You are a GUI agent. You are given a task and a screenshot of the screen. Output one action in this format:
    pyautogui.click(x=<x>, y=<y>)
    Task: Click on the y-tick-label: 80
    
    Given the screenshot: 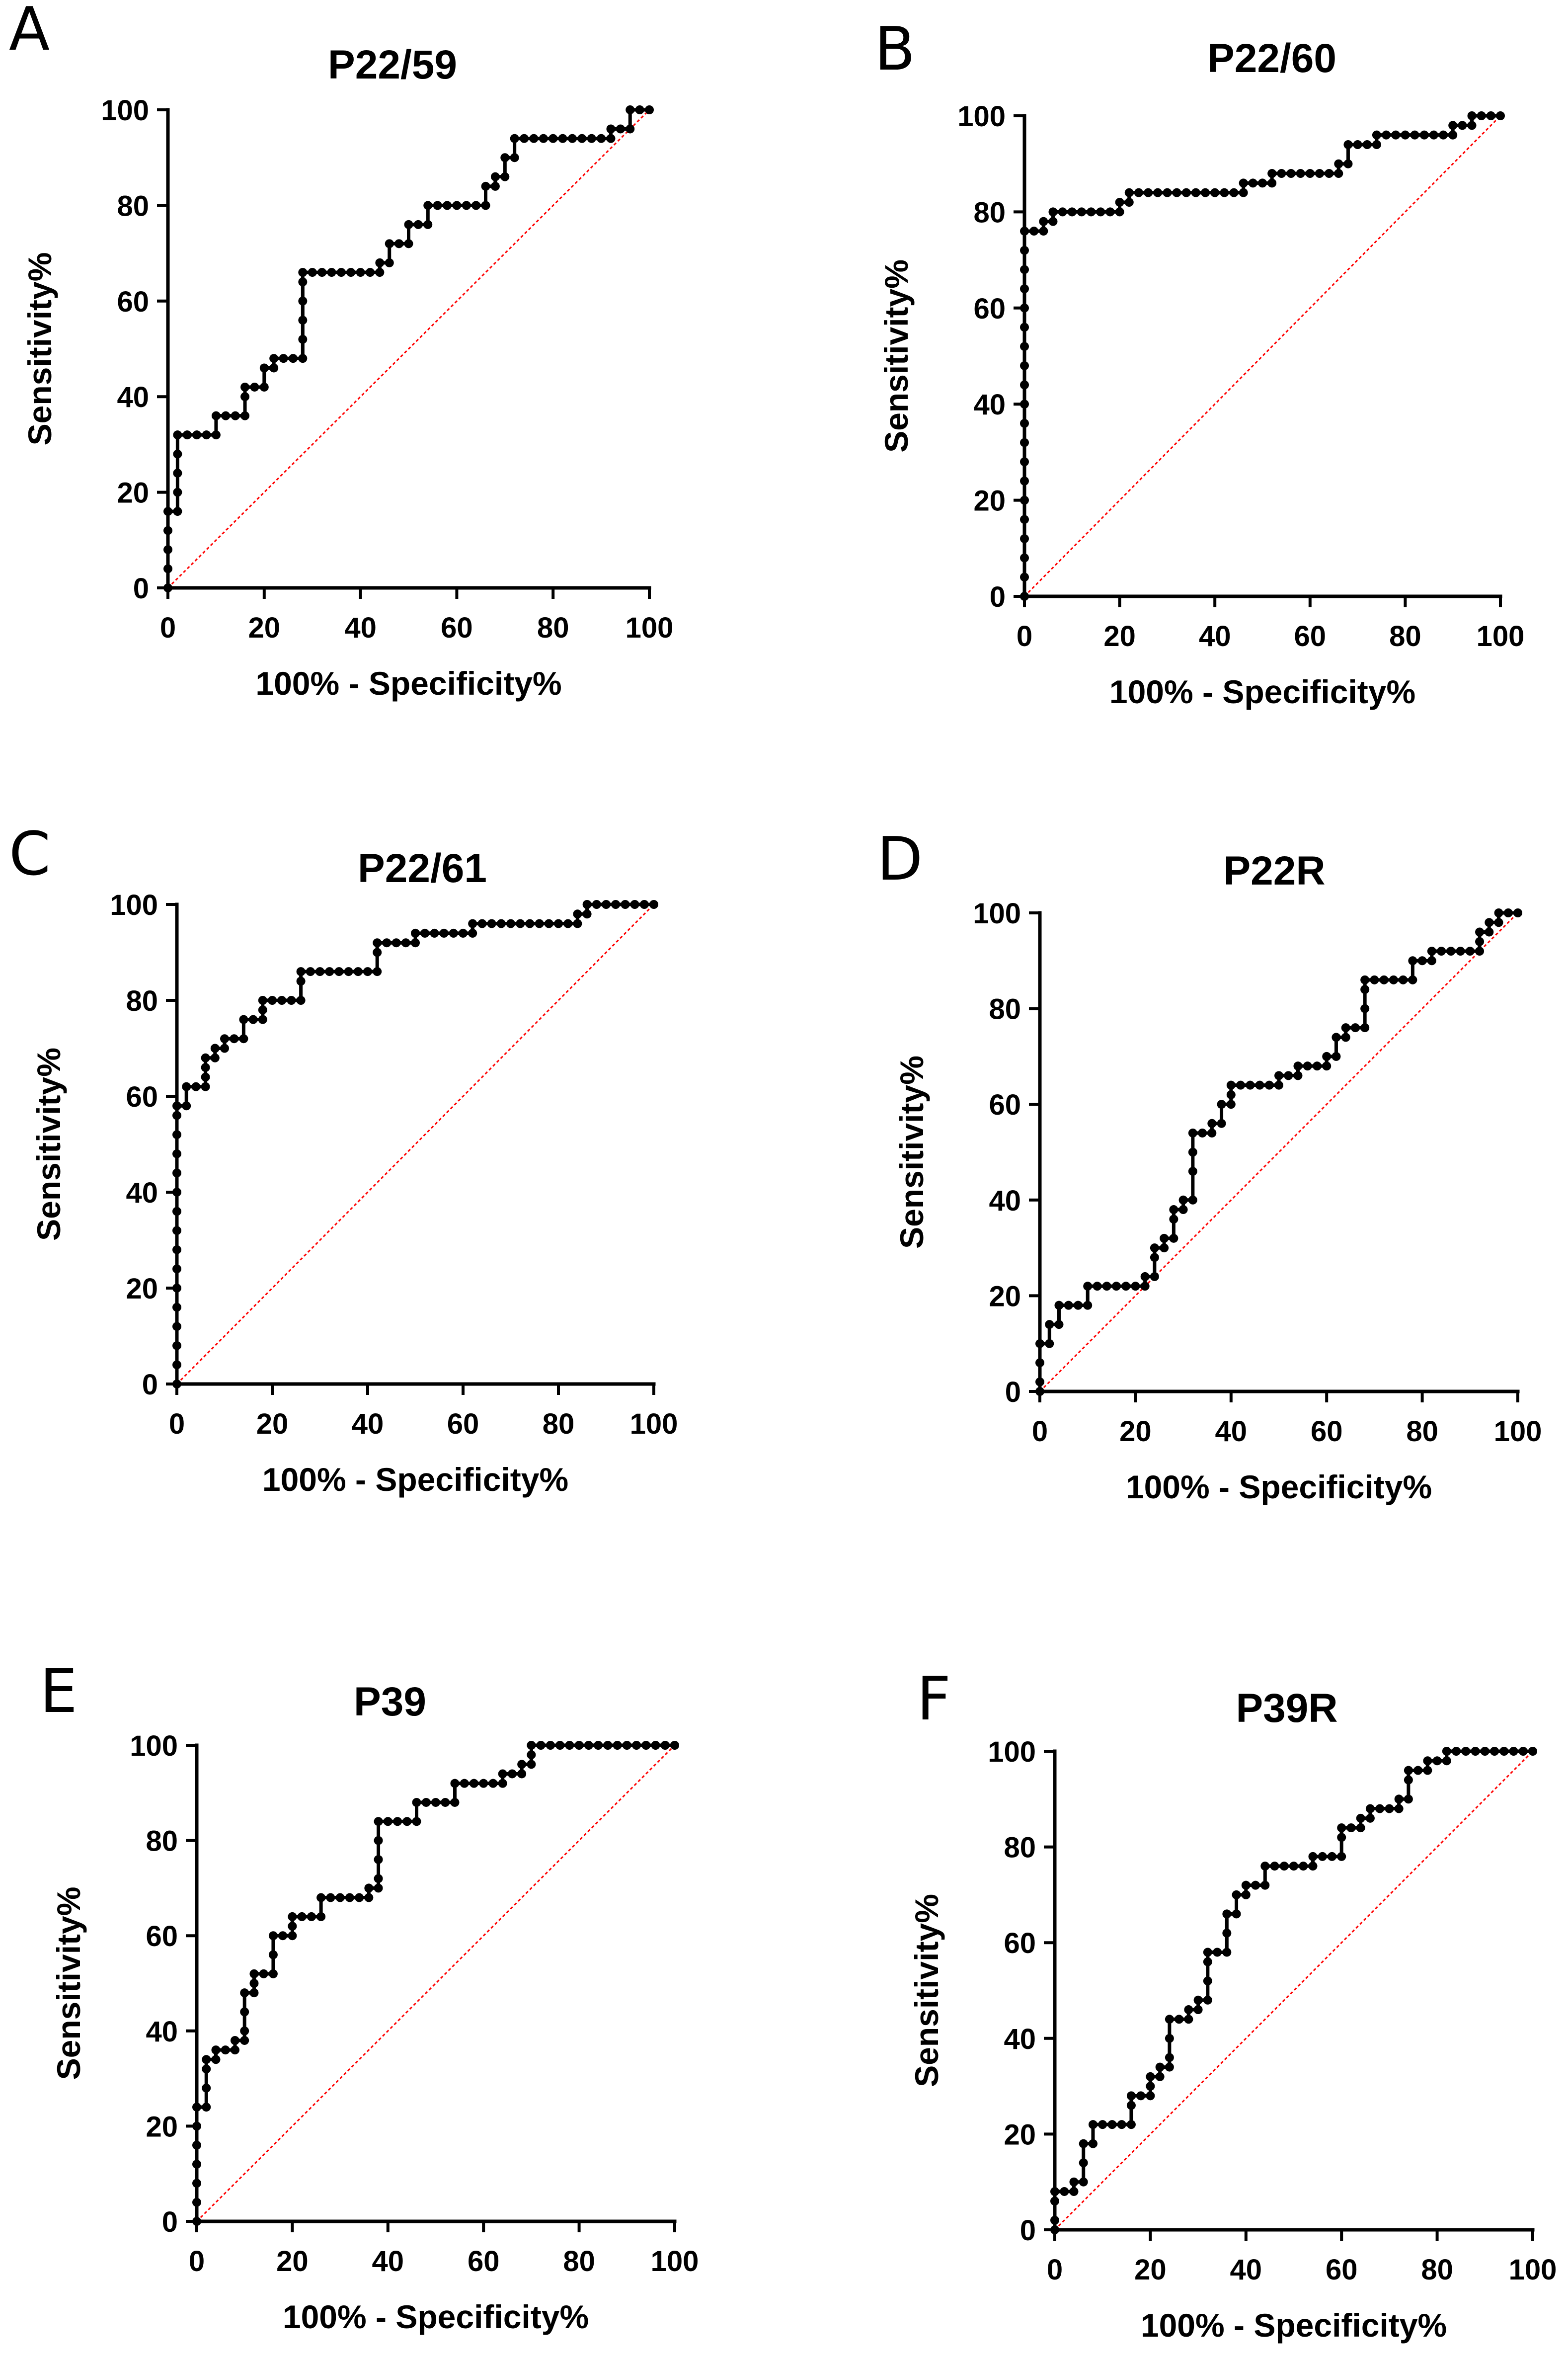 What is the action you would take?
    pyautogui.click(x=990, y=213)
    